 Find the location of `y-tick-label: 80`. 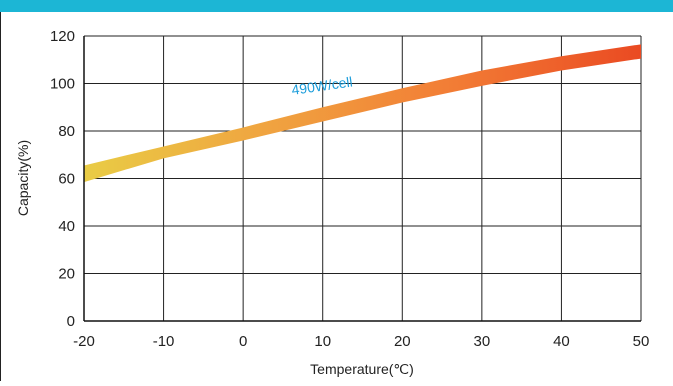

y-tick-label: 80 is located at coordinates (66, 131).